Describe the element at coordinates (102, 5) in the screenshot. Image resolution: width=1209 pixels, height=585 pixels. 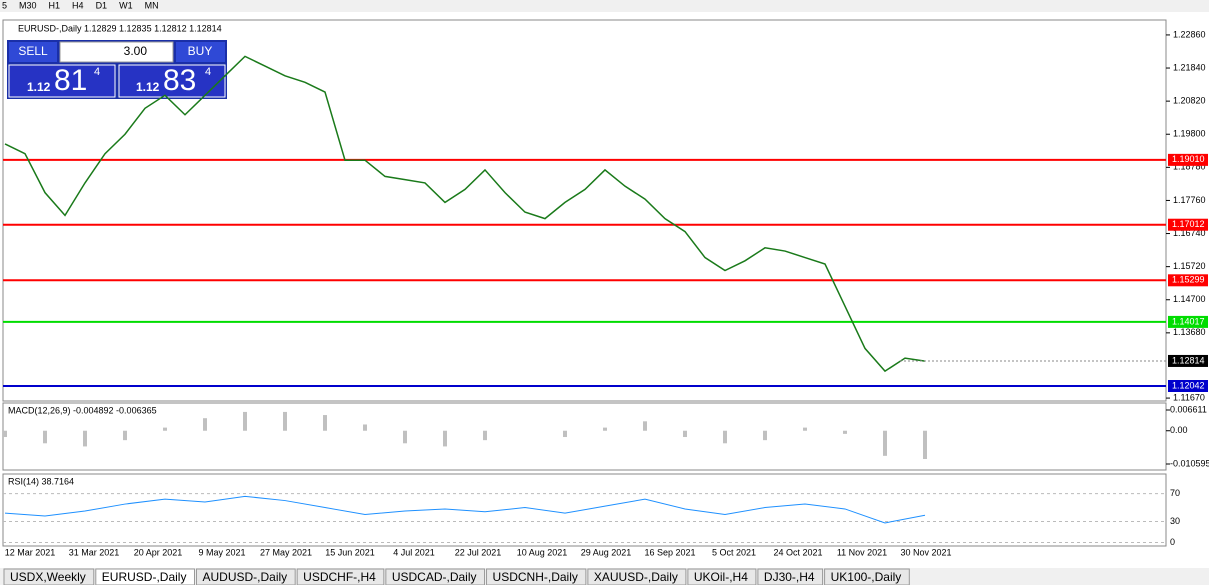
I see `timeframe-button: D1` at that location.